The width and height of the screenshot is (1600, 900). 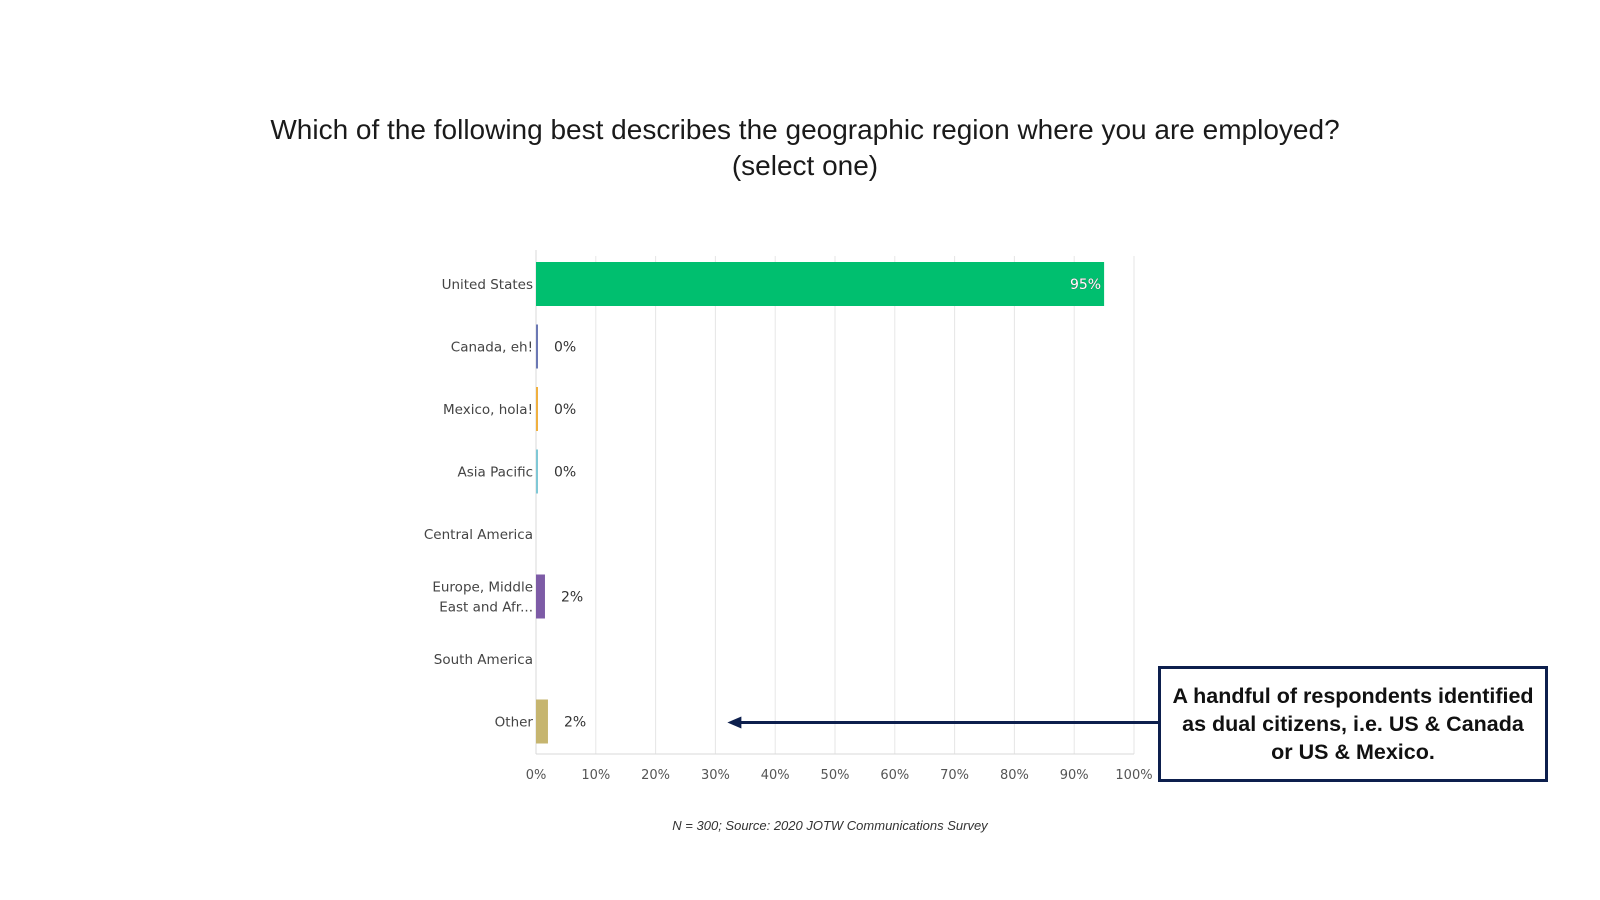 What do you see at coordinates (954, 775) in the screenshot?
I see `x-tick-label: 70%` at bounding box center [954, 775].